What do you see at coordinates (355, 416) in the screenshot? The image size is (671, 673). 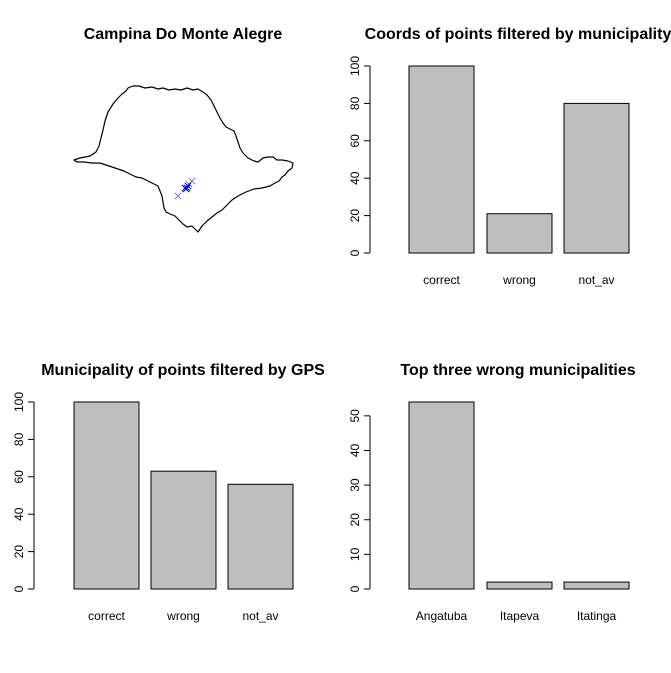 I see `y-tick-label: 50` at bounding box center [355, 416].